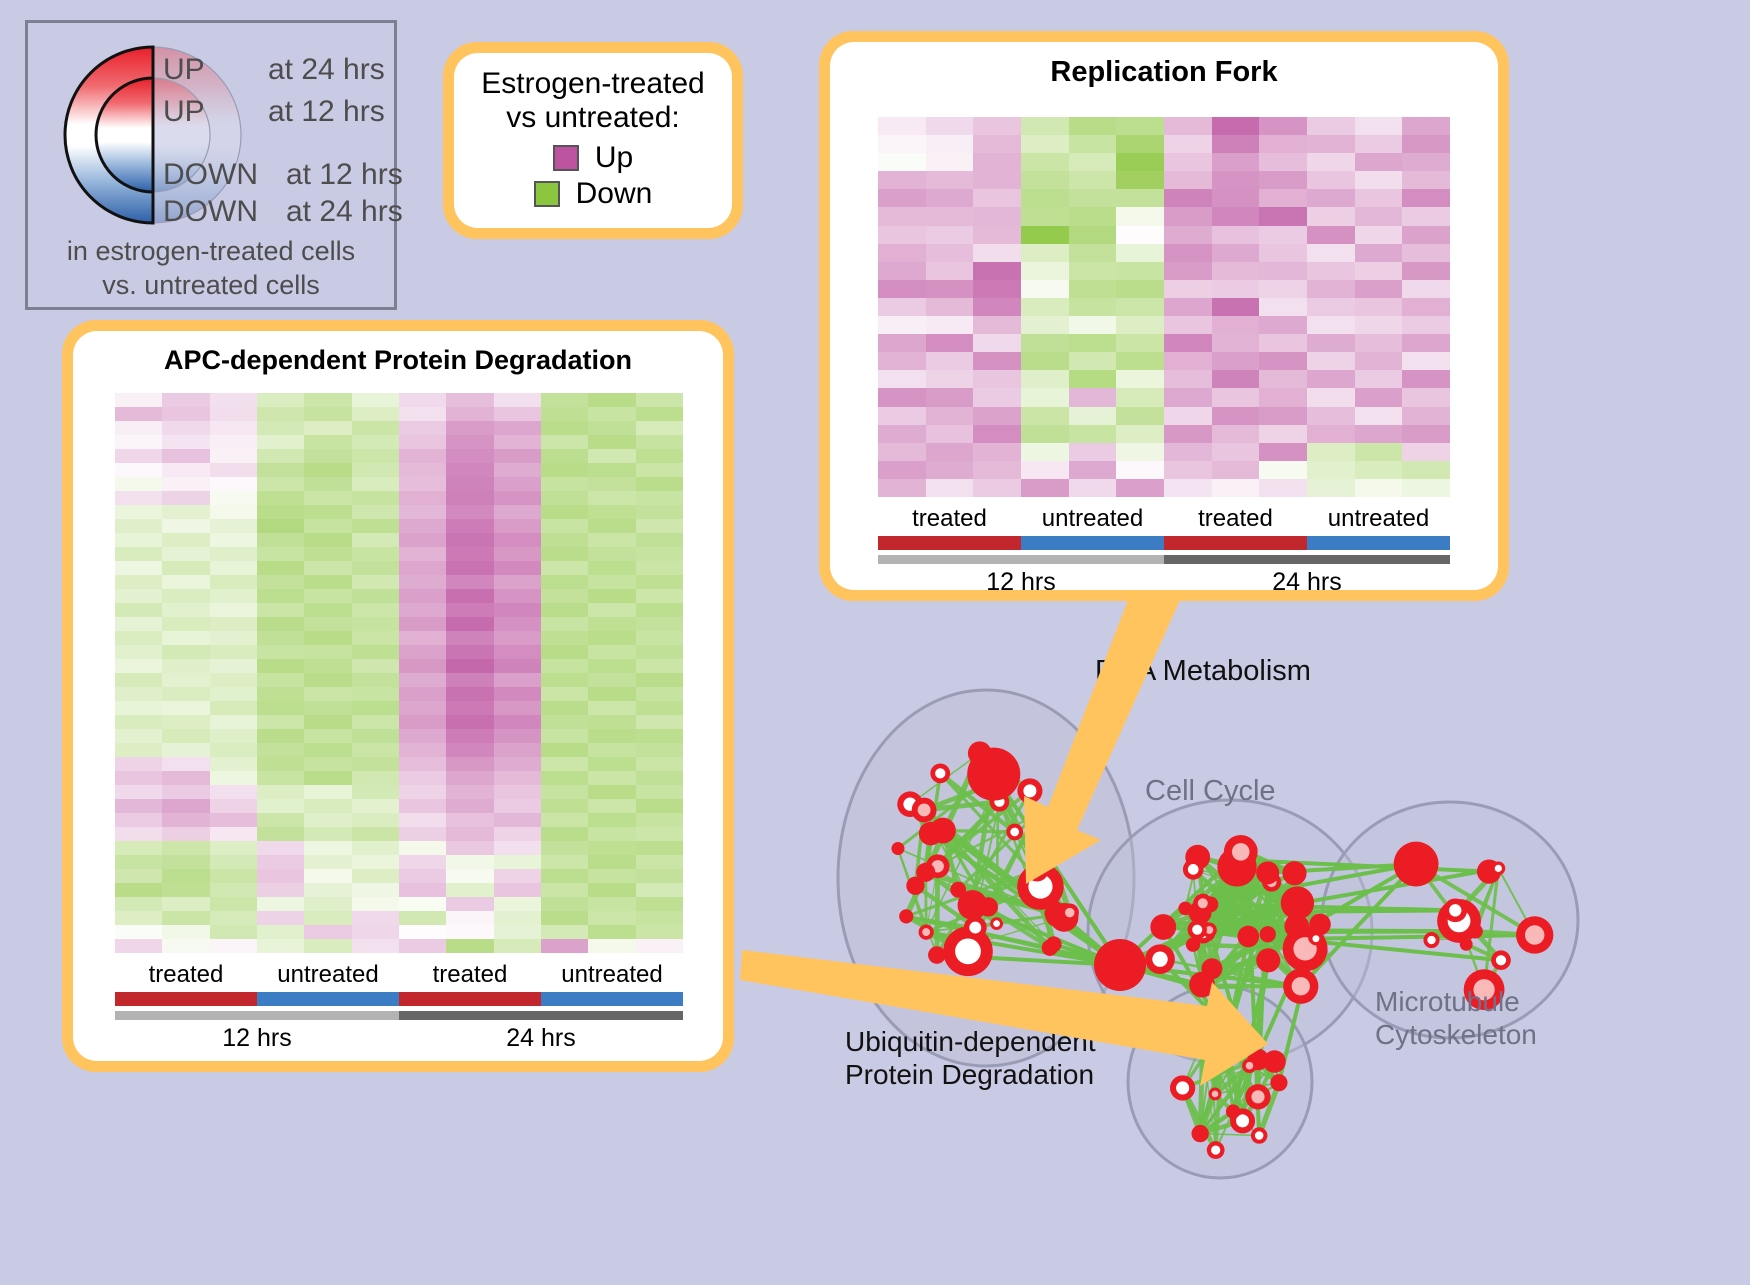 The width and height of the screenshot is (1750, 1285). Describe the element at coordinates (593, 100) in the screenshot. I see `estrogen-legend-title: Estrogen-treated vs untreated:` at that location.